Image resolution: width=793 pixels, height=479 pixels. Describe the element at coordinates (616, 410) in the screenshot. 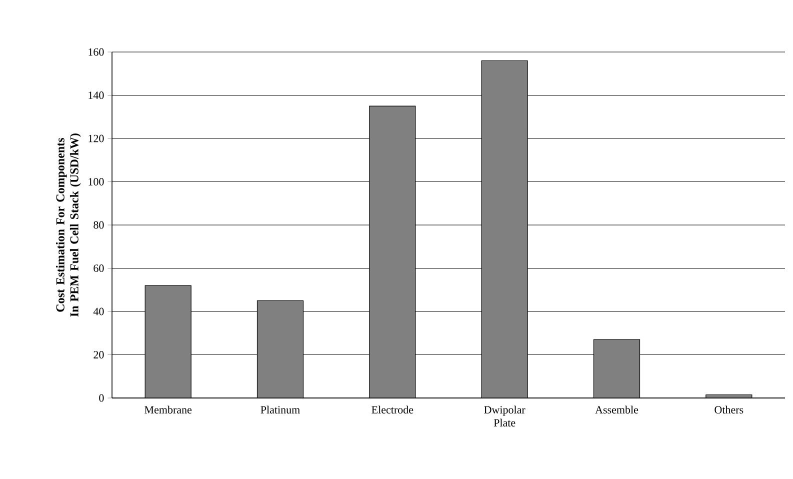

I see `x-tick-label: Assemble` at that location.